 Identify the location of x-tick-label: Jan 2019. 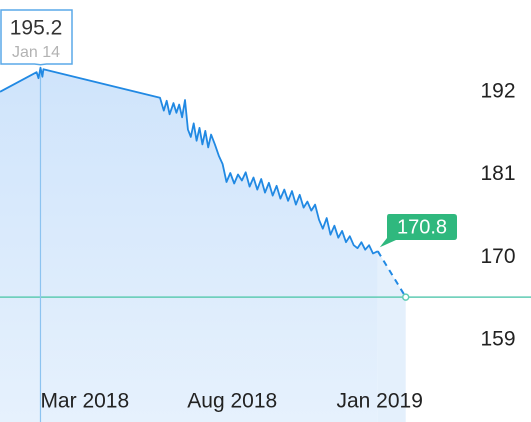
(379, 401).